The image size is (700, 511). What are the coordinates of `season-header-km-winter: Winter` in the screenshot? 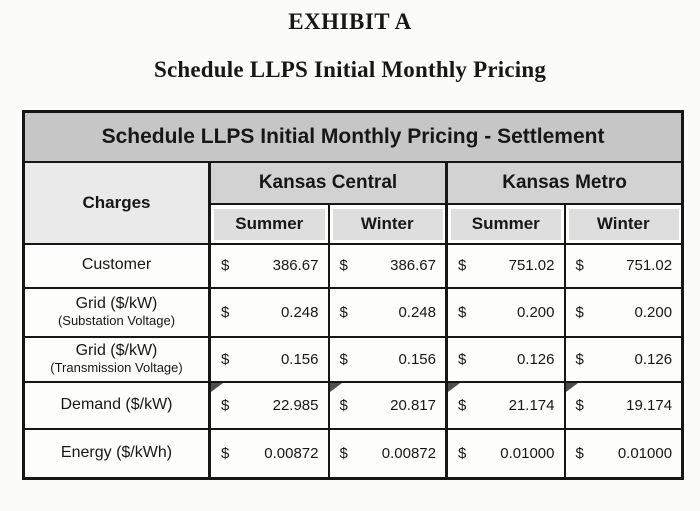 It's located at (623, 223).